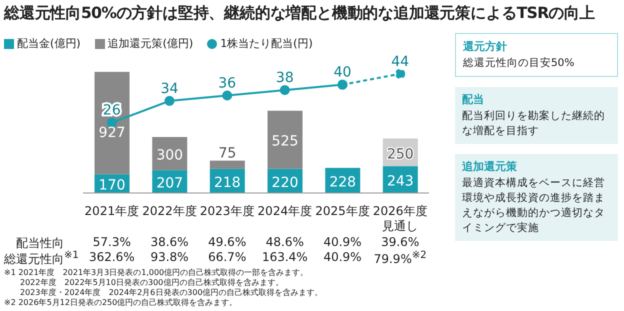 This screenshot has width=624, height=311. What do you see at coordinates (227, 242) in the screenshot?
I see `text: 49.6%` at bounding box center [227, 242].